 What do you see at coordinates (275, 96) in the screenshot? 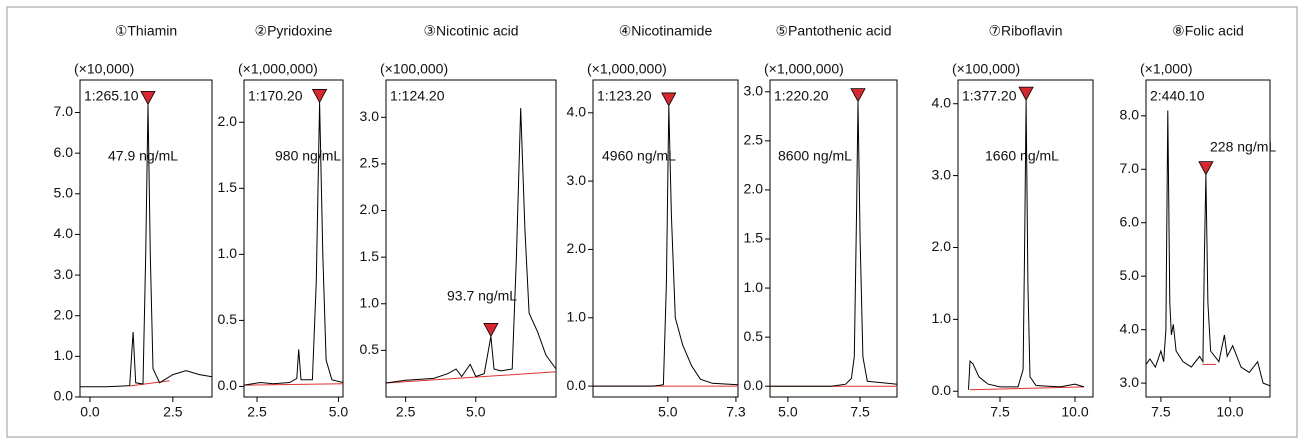
I see `peak-label: 1:170.20` at bounding box center [275, 96].